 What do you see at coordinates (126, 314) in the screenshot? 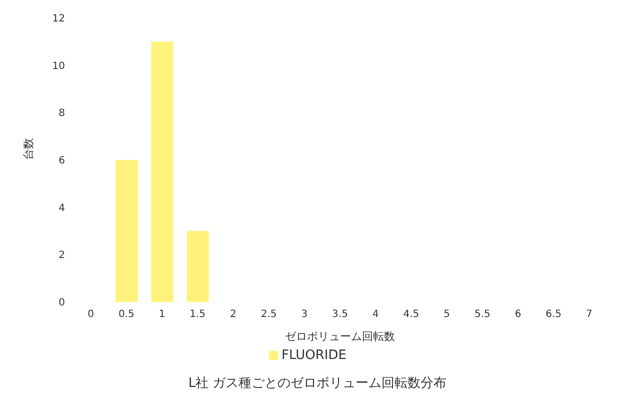
I see `x-tick-label: 0.5` at bounding box center [126, 314].